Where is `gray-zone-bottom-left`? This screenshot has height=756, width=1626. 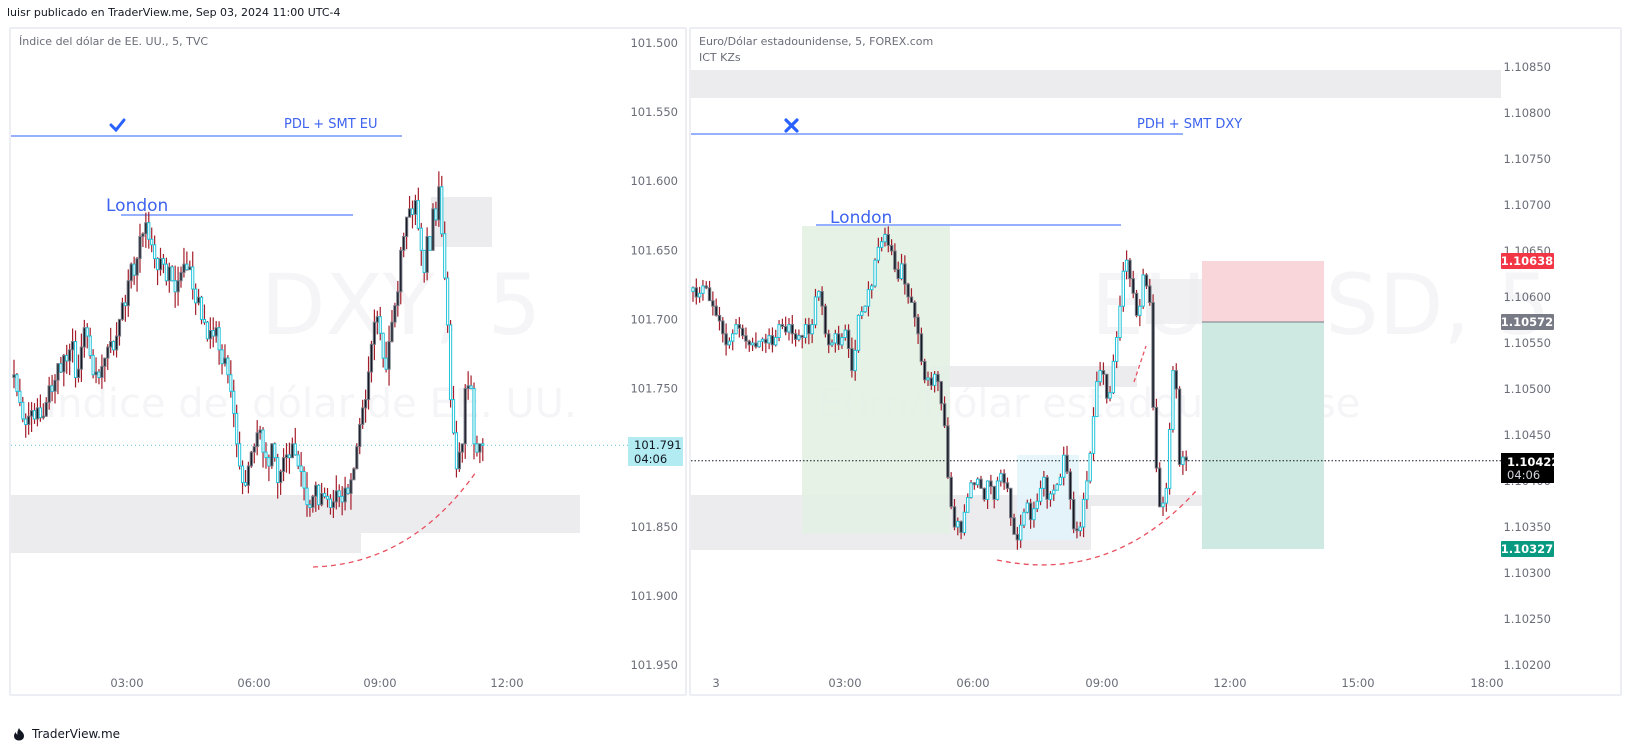
gray-zone-bottom-left is located at coordinates (186, 524).